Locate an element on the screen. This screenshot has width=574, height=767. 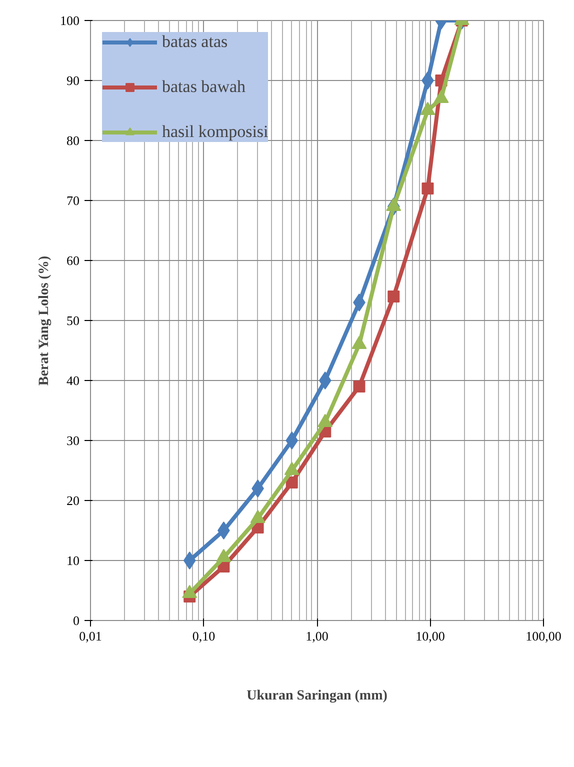
x-tick-label: 0,01 is located at coordinates (90, 636).